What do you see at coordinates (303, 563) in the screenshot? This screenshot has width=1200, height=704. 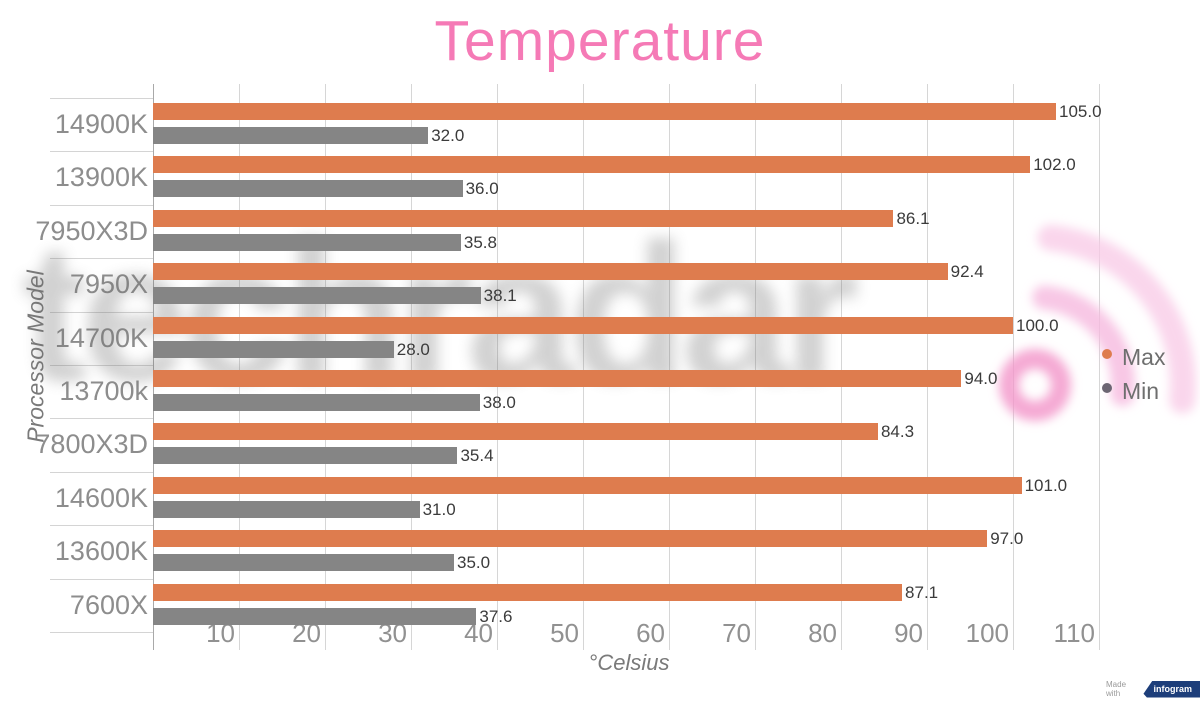 I see `min-bar-13600K` at bounding box center [303, 563].